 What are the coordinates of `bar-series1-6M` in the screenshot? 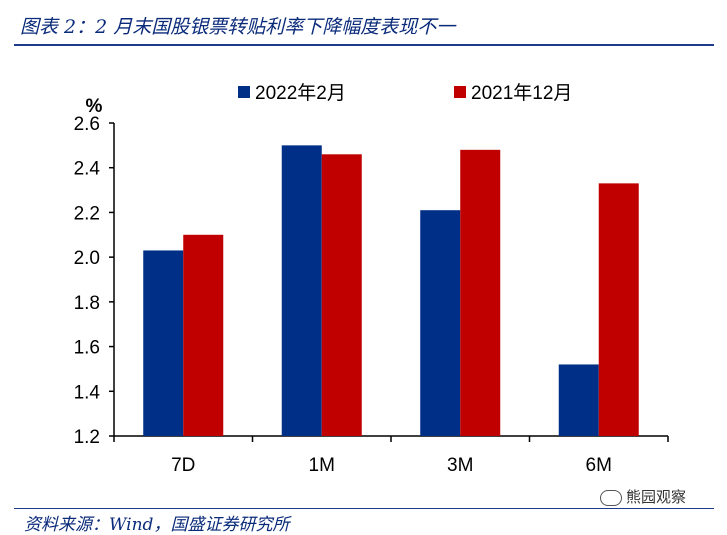 It's located at (578, 400).